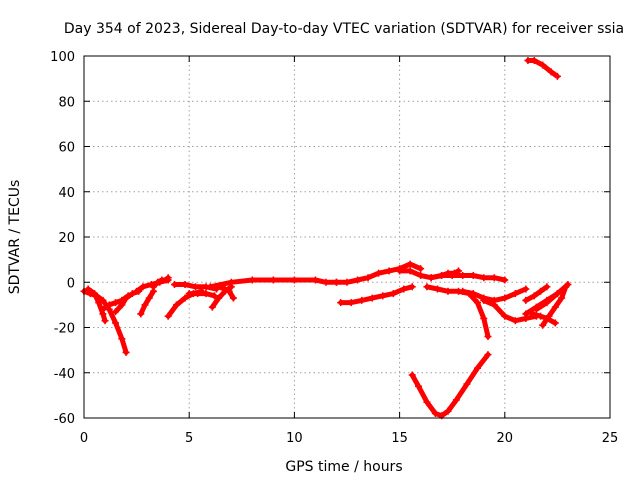 The image size is (640, 480). Describe the element at coordinates (189, 438) in the screenshot. I see `x-tick-label: 5` at that location.